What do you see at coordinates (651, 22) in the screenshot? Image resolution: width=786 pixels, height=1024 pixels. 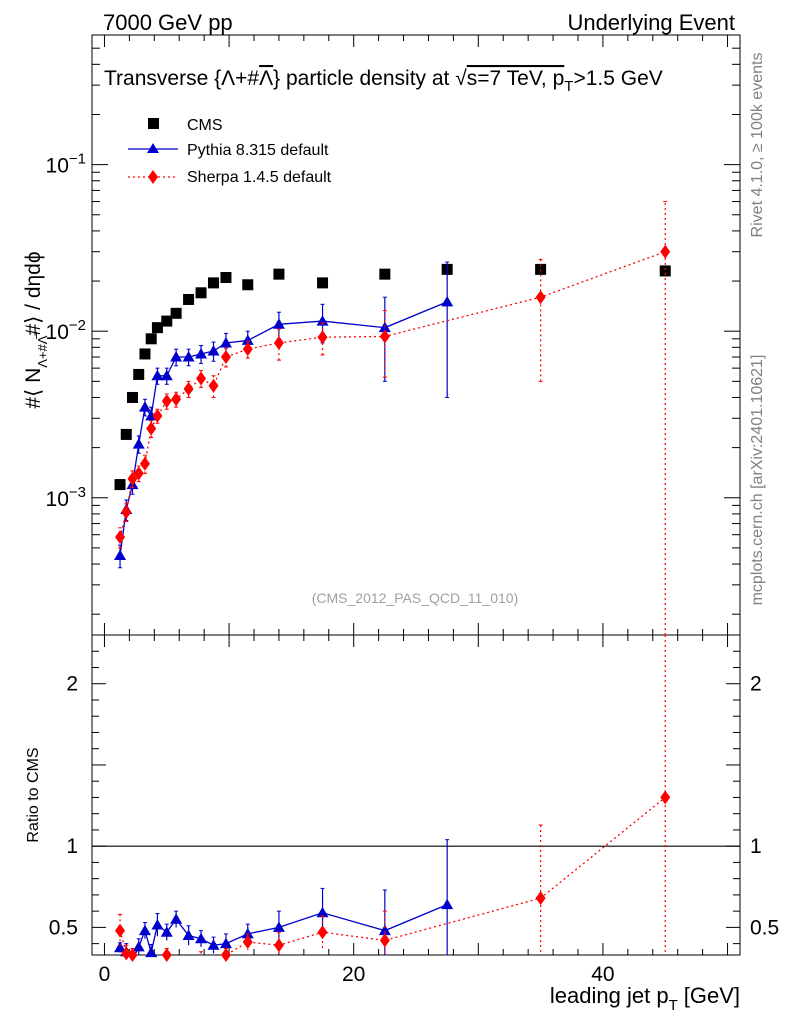 I see `process-label: Underlying Event` at bounding box center [651, 22].